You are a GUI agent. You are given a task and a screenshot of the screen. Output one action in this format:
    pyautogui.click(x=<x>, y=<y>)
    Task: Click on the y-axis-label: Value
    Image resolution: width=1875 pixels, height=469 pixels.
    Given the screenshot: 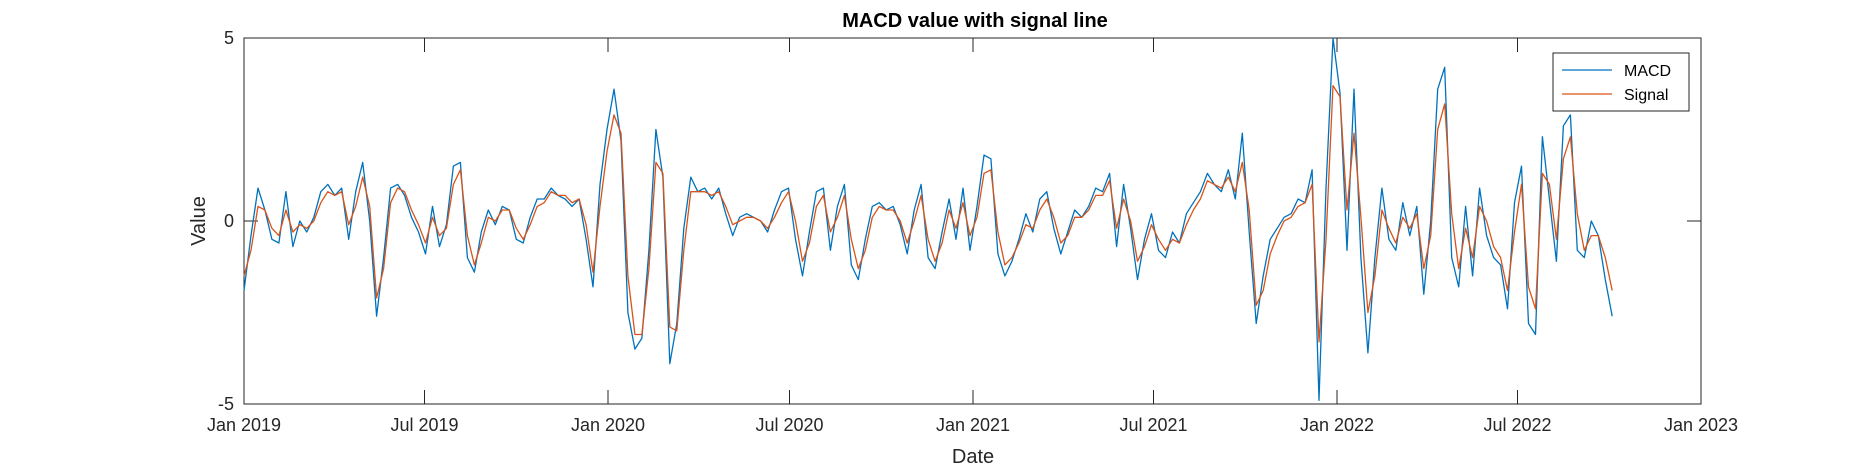 What is the action you would take?
    pyautogui.click(x=199, y=221)
    